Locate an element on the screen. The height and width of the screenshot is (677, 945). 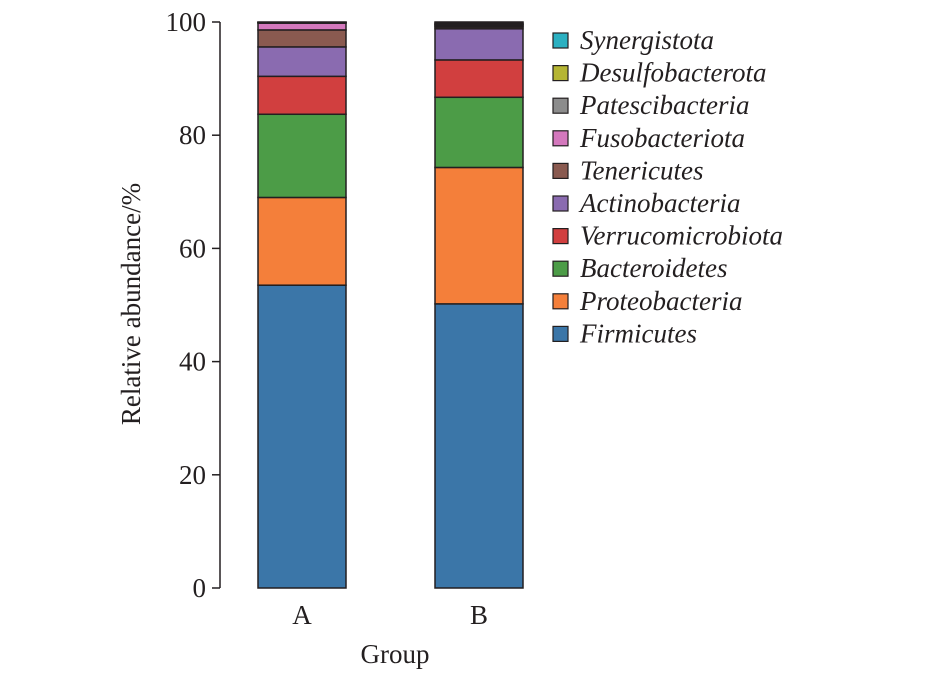
bar-segment-actinobacteria-A is located at coordinates (302, 62).